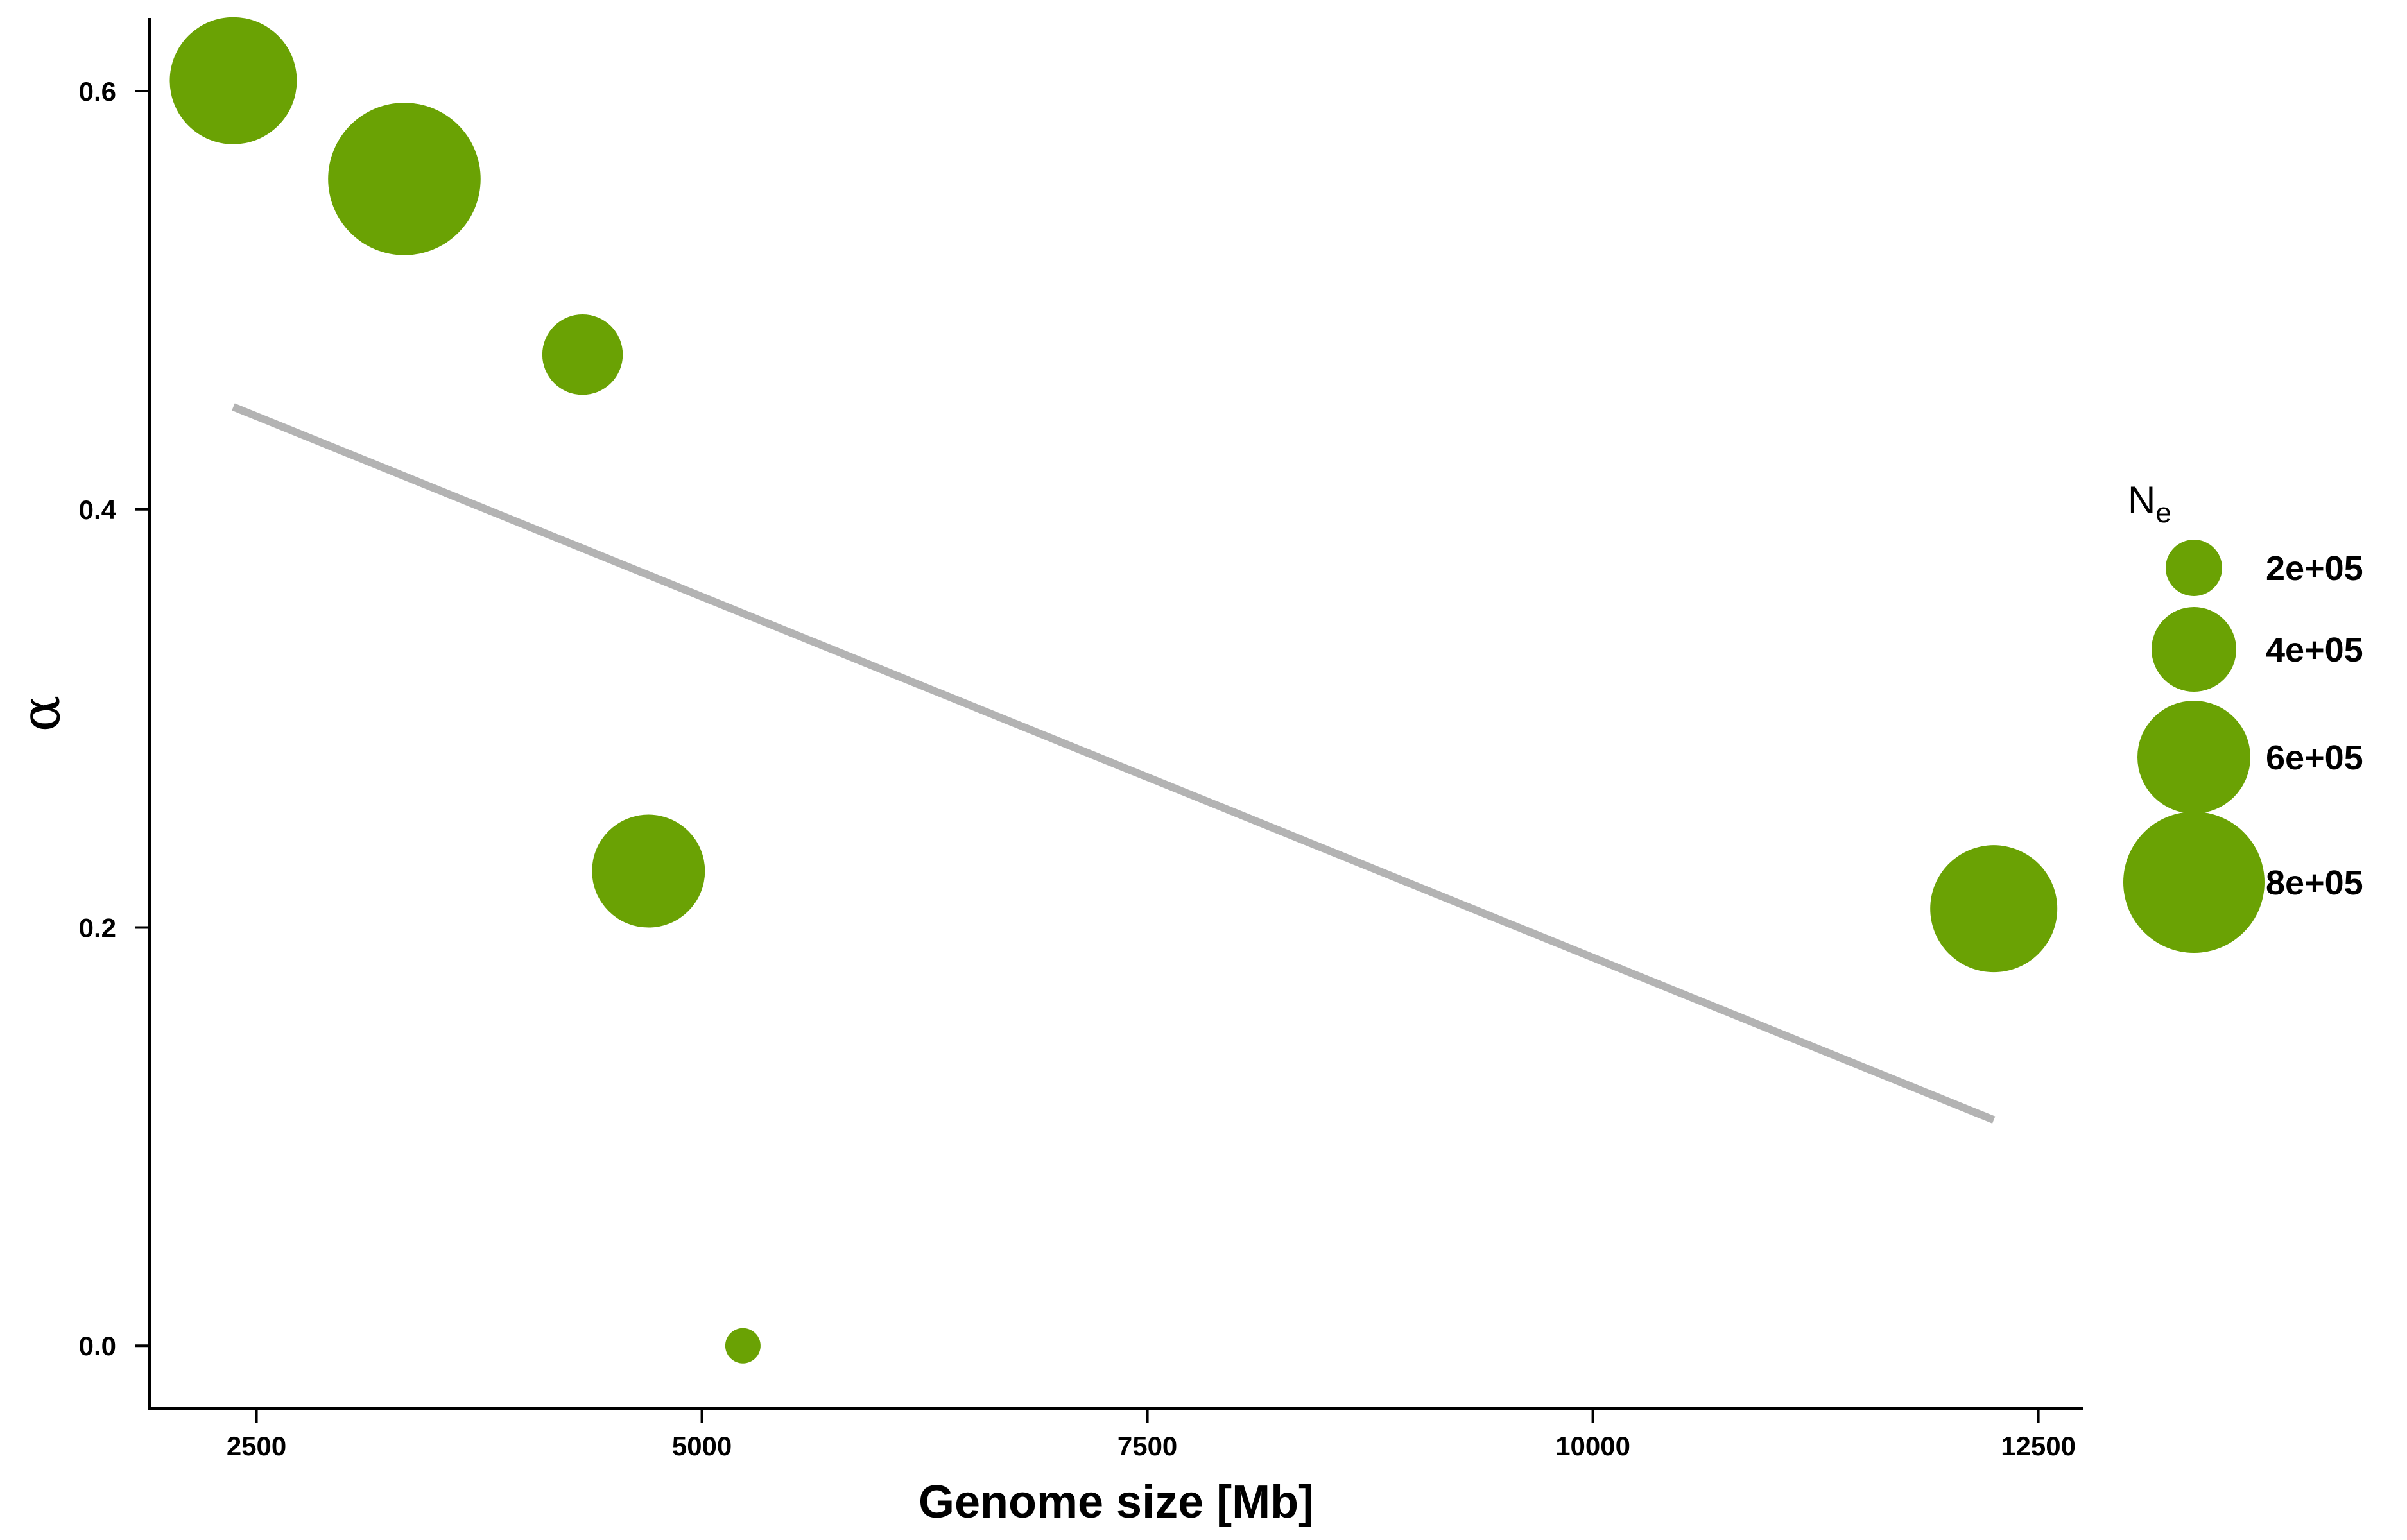 This screenshot has height=1540, width=2407. I want to click on y-tick-label: 0.4, so click(98, 510).